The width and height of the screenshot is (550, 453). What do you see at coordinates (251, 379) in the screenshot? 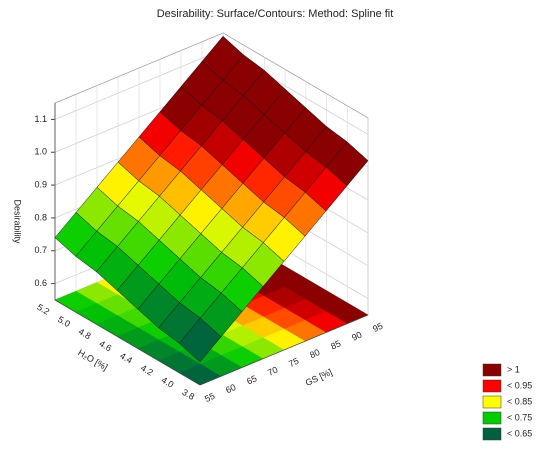
I see `x-tick-label: 65` at bounding box center [251, 379].